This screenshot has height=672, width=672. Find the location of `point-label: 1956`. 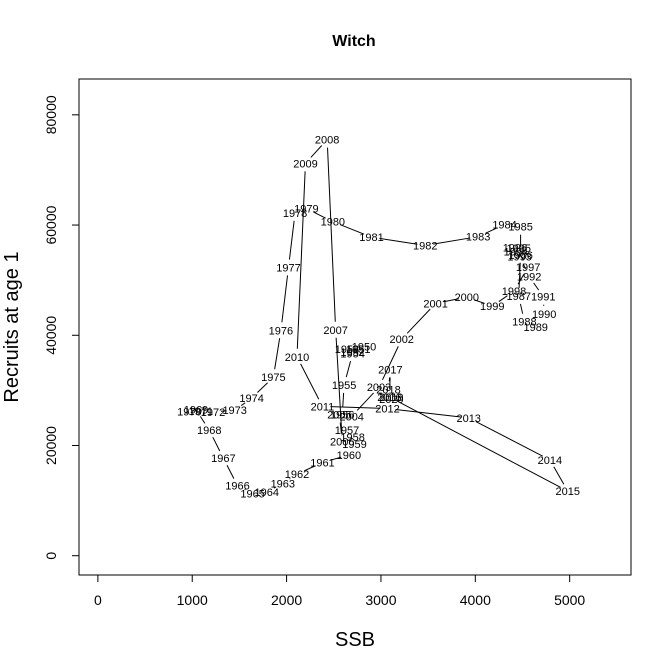

point-label: 1956 is located at coordinates (342, 416).